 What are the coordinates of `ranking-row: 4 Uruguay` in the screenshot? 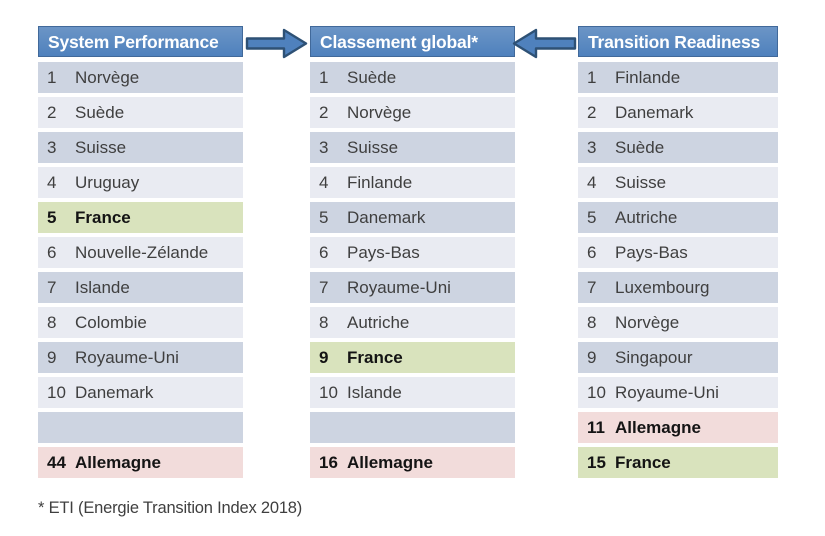 It's located at (140, 182).